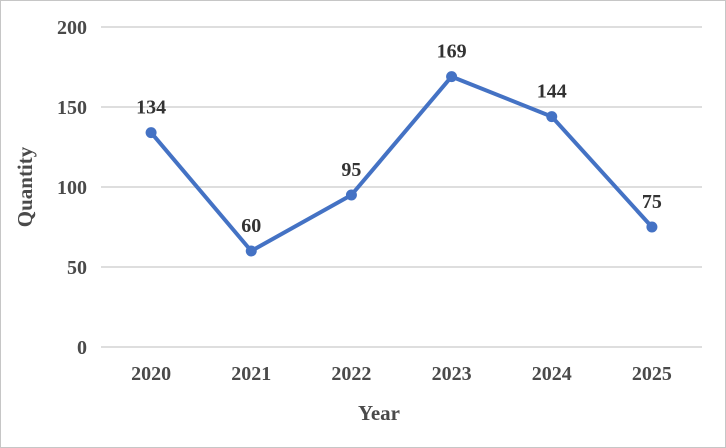 The image size is (726, 448). What do you see at coordinates (151, 374) in the screenshot?
I see `x-tick-label: 2020` at bounding box center [151, 374].